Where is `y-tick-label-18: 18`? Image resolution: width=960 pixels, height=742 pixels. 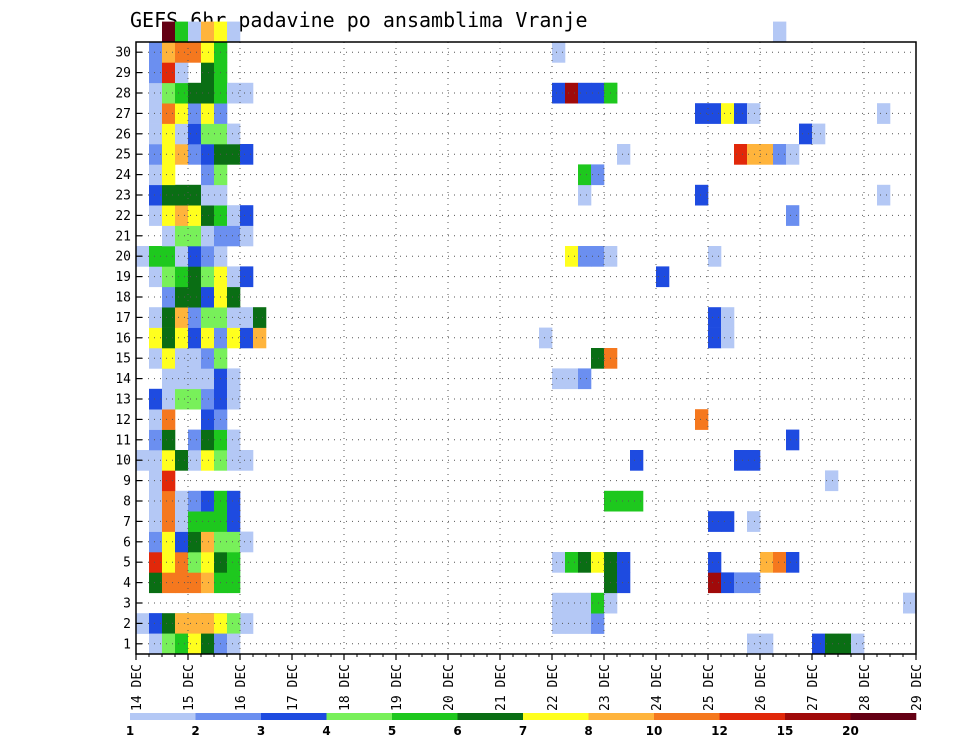 y-tick-label-18: 18 is located at coordinates (123, 298).